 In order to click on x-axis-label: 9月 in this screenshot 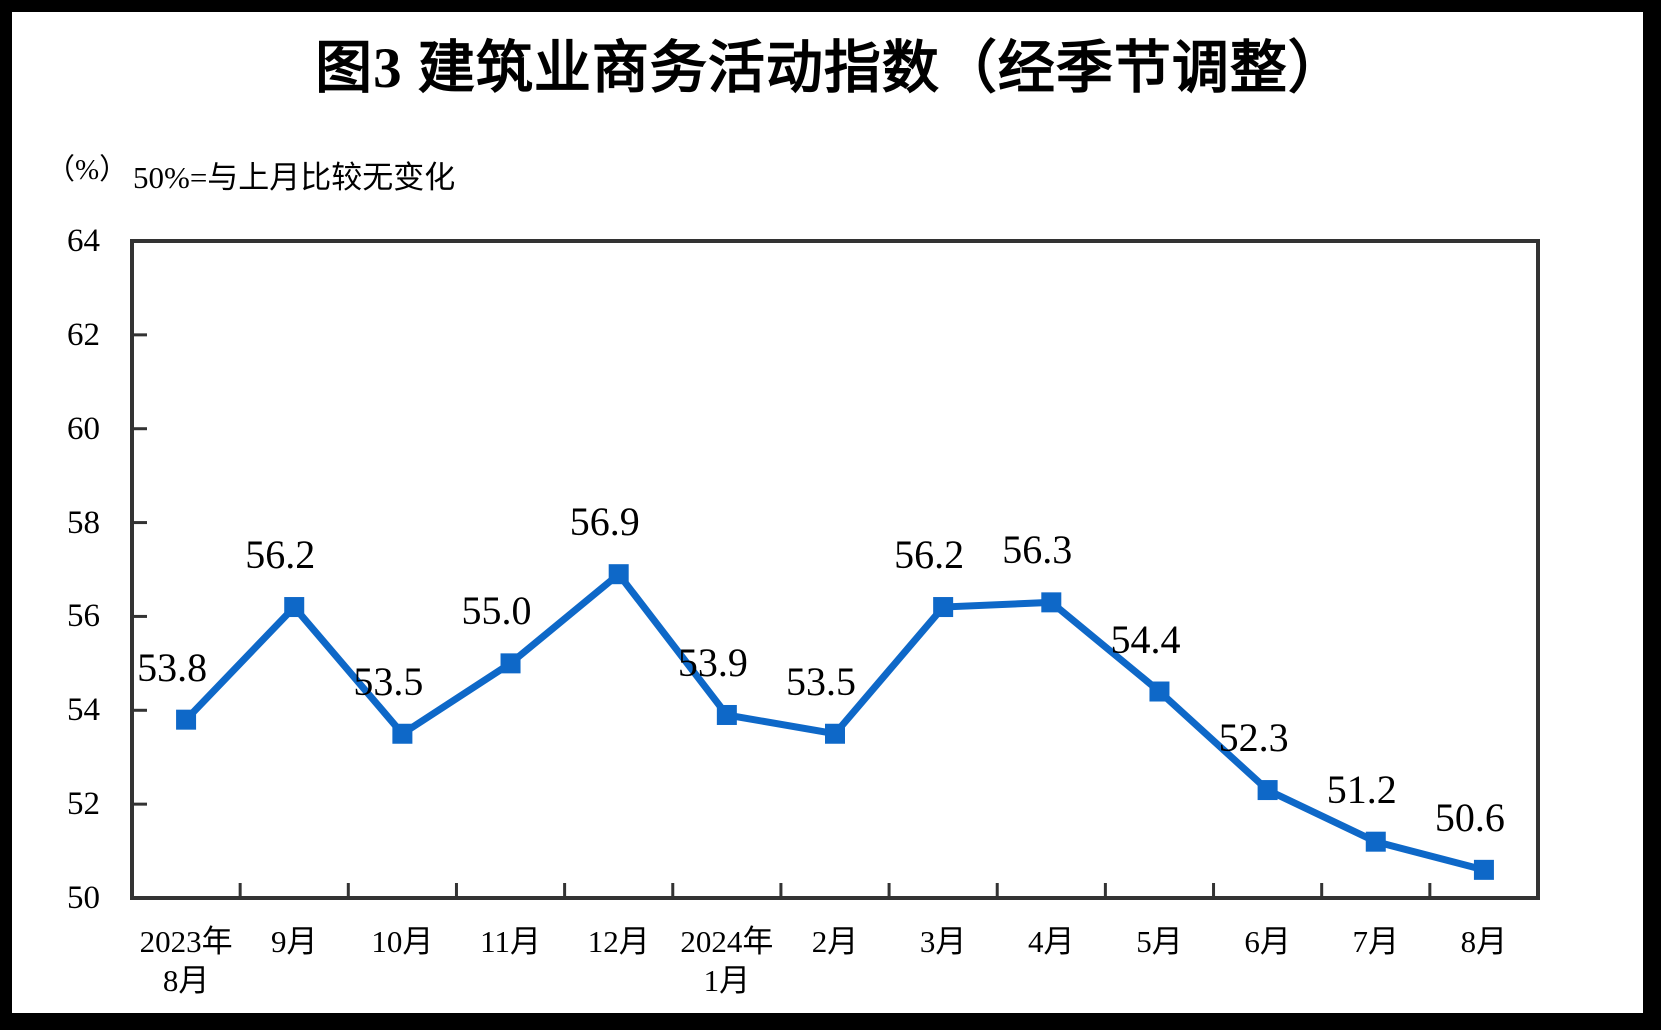, I will do `click(294, 941)`.